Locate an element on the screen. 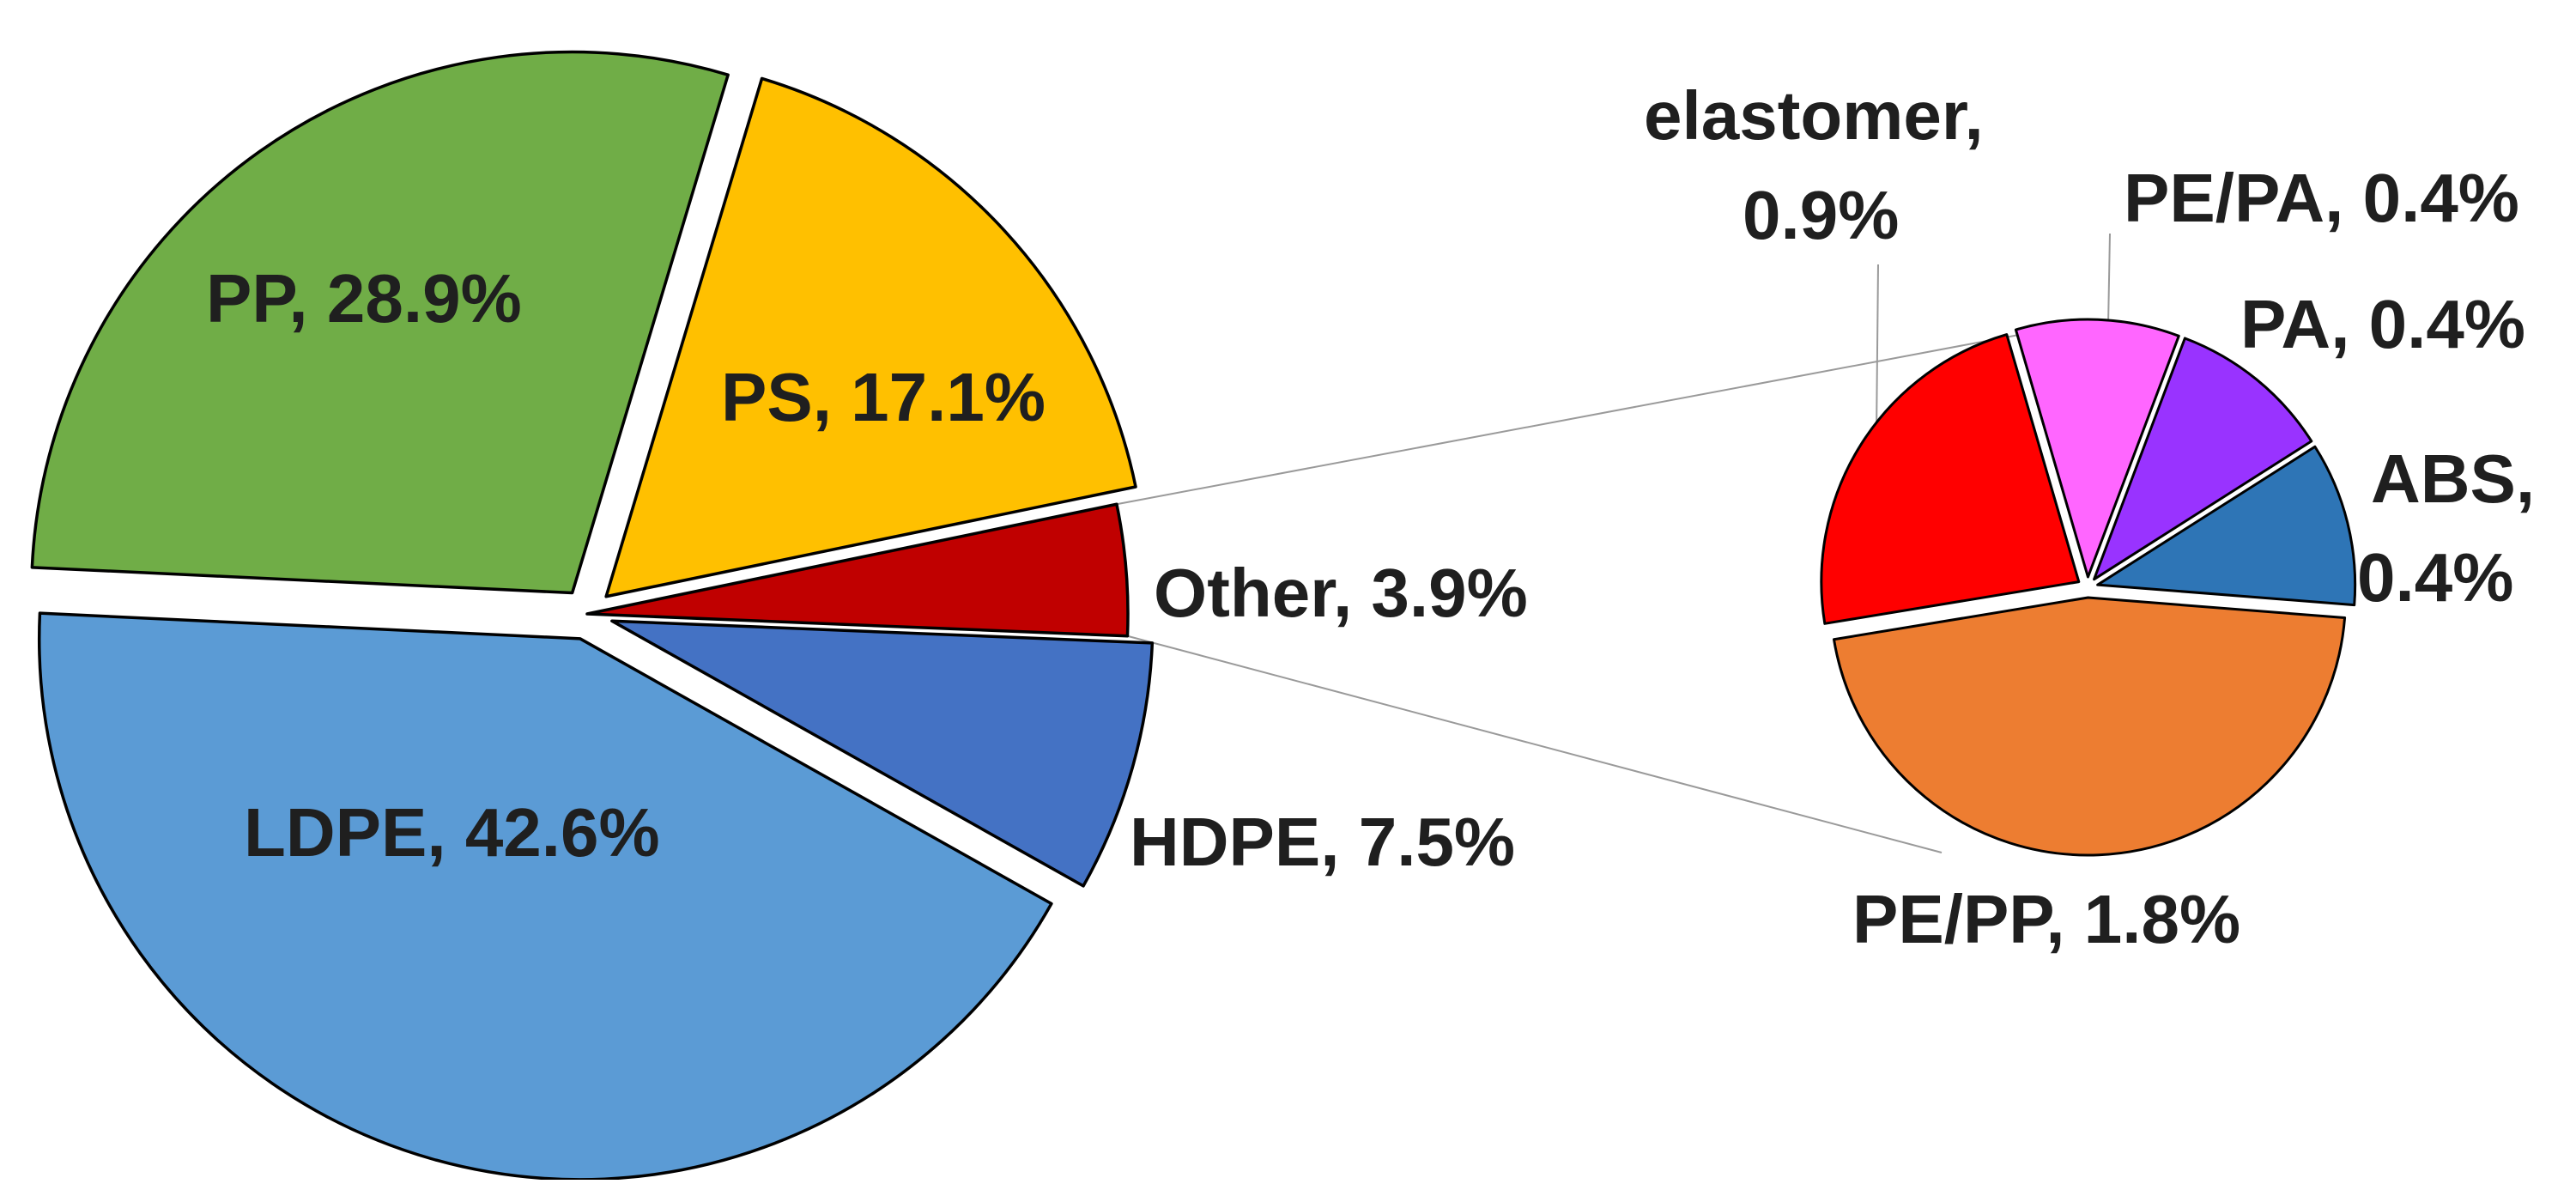 The width and height of the screenshot is (2576, 1184). label-hdpe: HDPE, 7.5% is located at coordinates (1322, 842).